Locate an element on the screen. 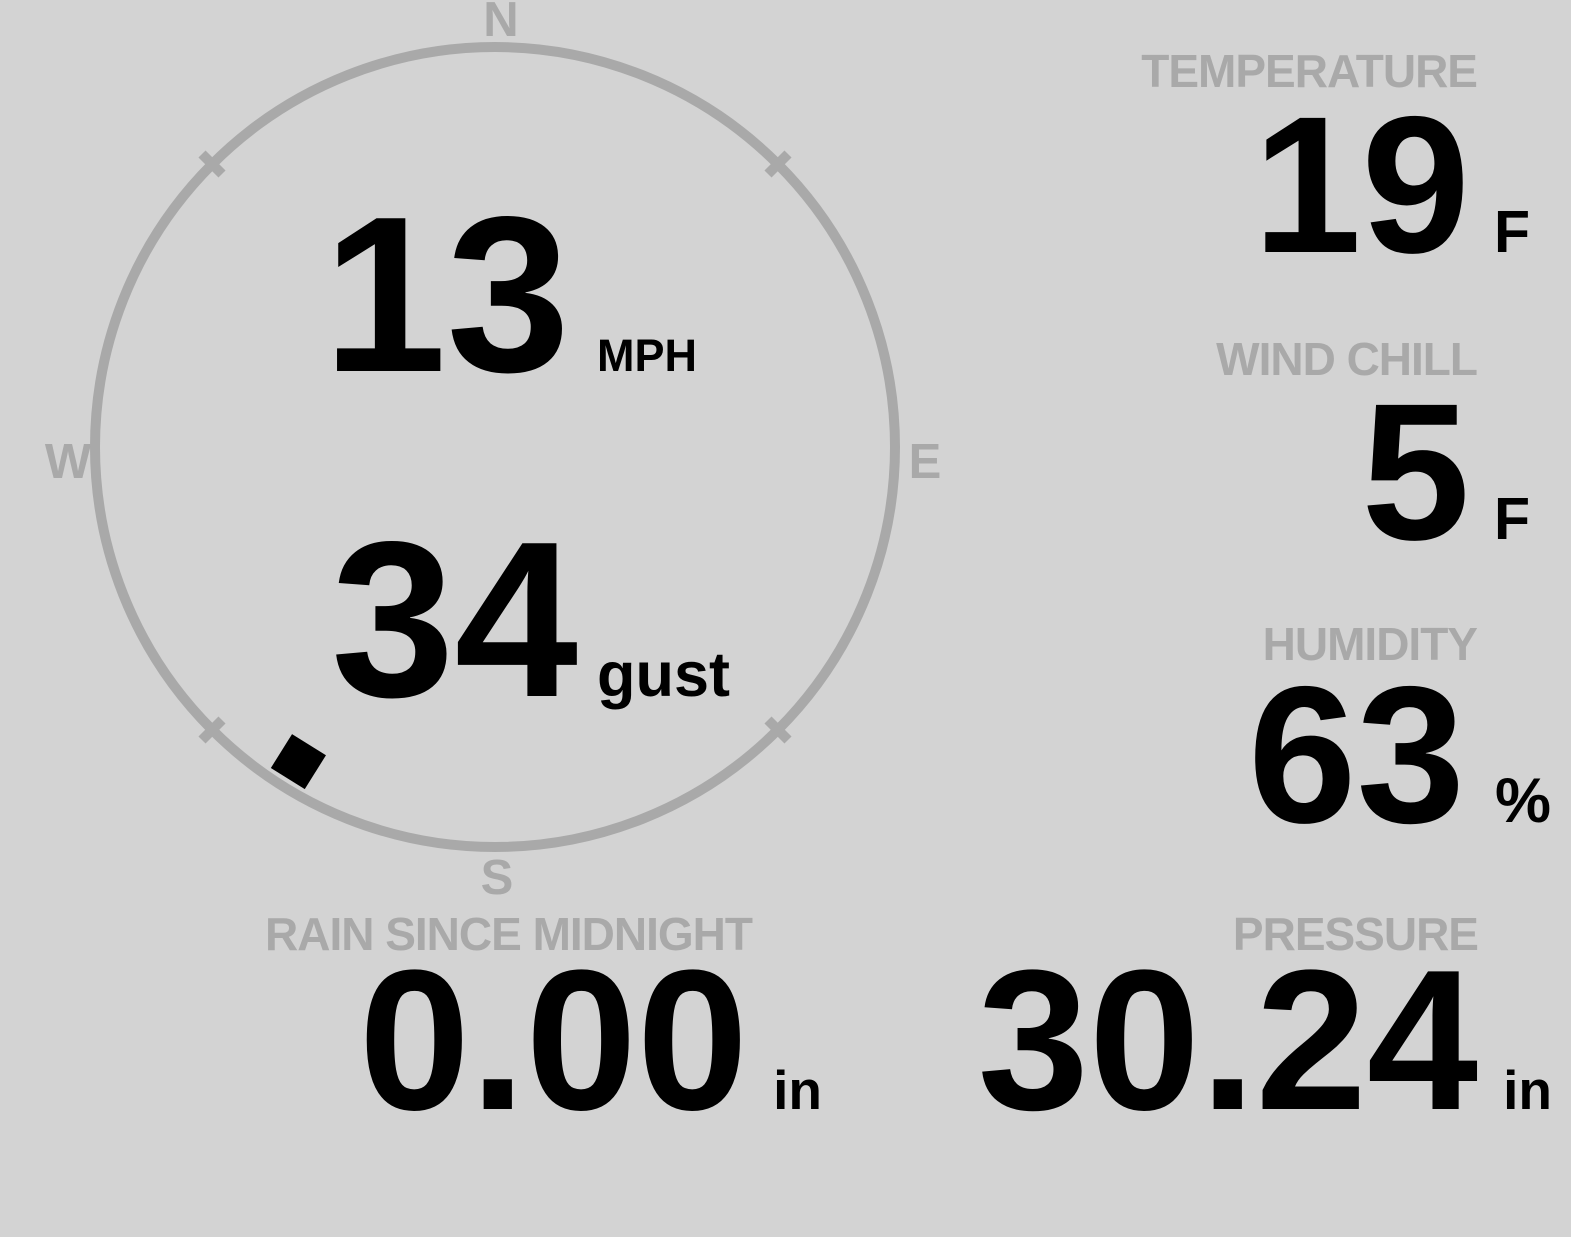 This screenshot has width=1571, height=1237. temperature-value-row: 19 F is located at coordinates (1391, 185).